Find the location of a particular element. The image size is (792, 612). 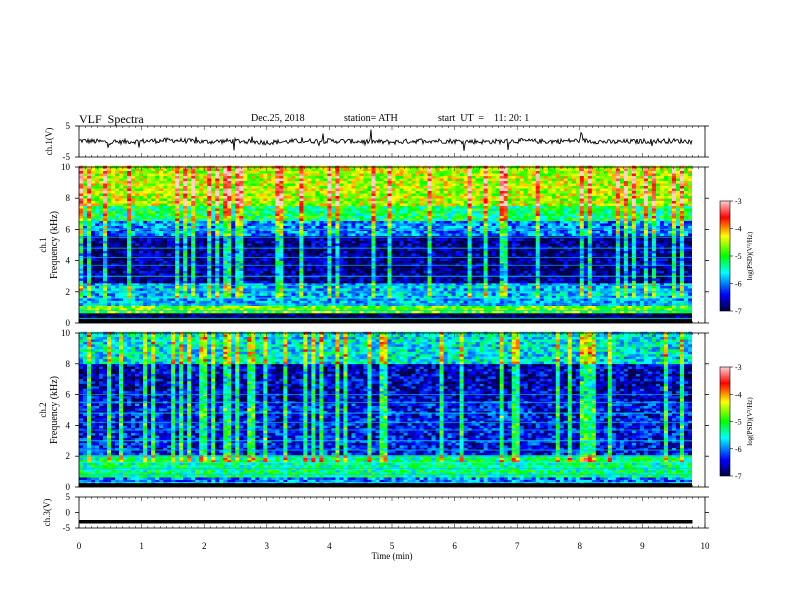

station-label: station= ATH is located at coordinates (371, 118).